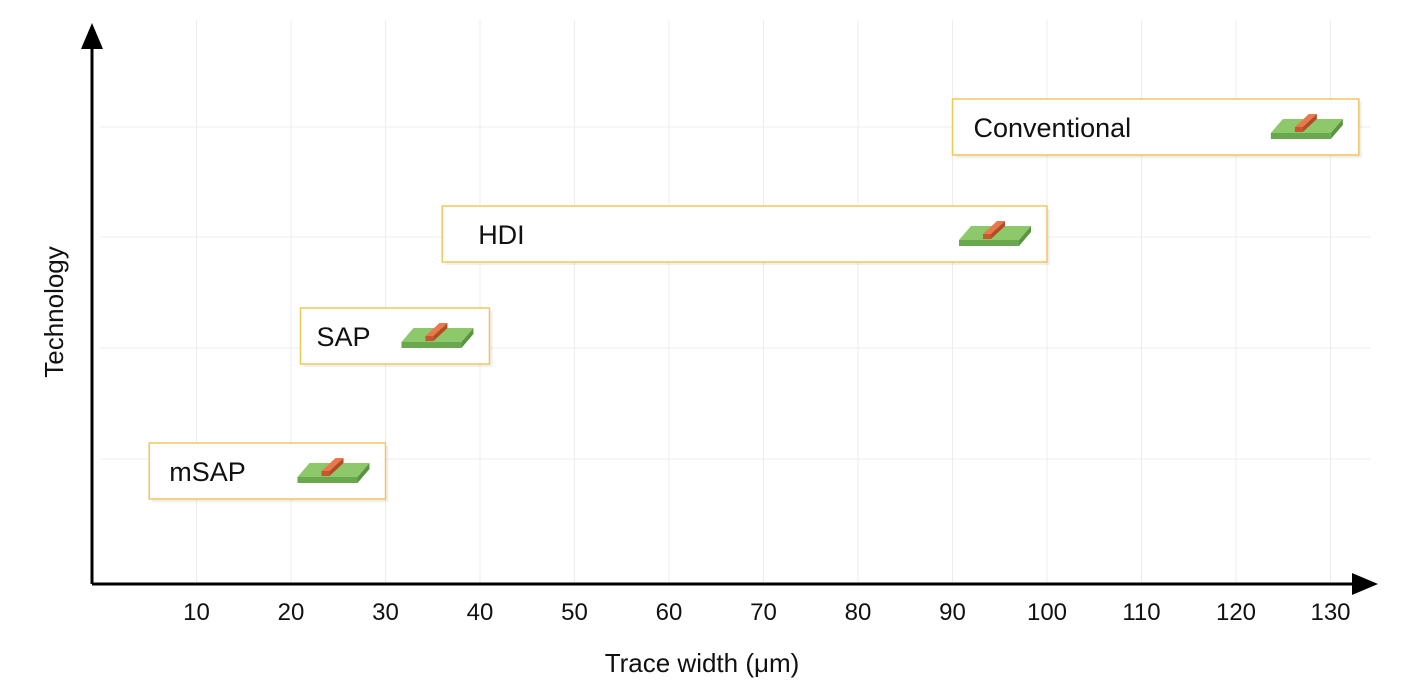 The image size is (1405, 700). What do you see at coordinates (396, 337) in the screenshot?
I see `range-sap: SAP` at bounding box center [396, 337].